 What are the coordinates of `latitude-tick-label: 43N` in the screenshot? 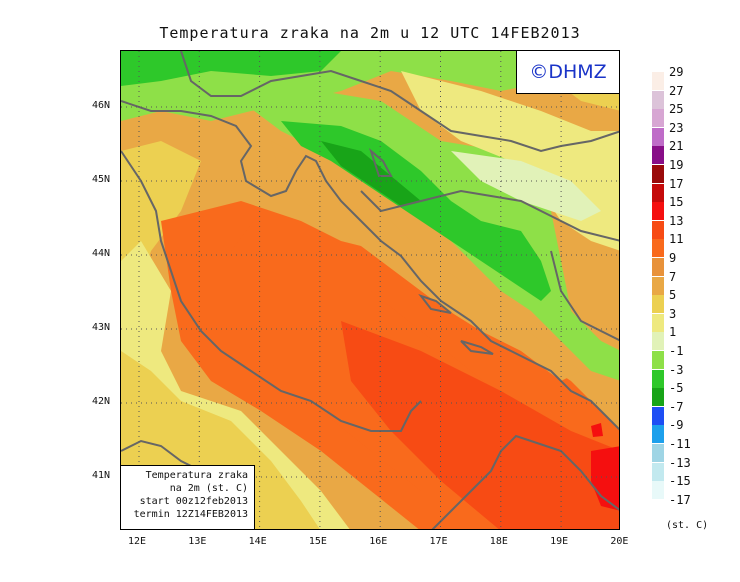 It's located at (101, 327).